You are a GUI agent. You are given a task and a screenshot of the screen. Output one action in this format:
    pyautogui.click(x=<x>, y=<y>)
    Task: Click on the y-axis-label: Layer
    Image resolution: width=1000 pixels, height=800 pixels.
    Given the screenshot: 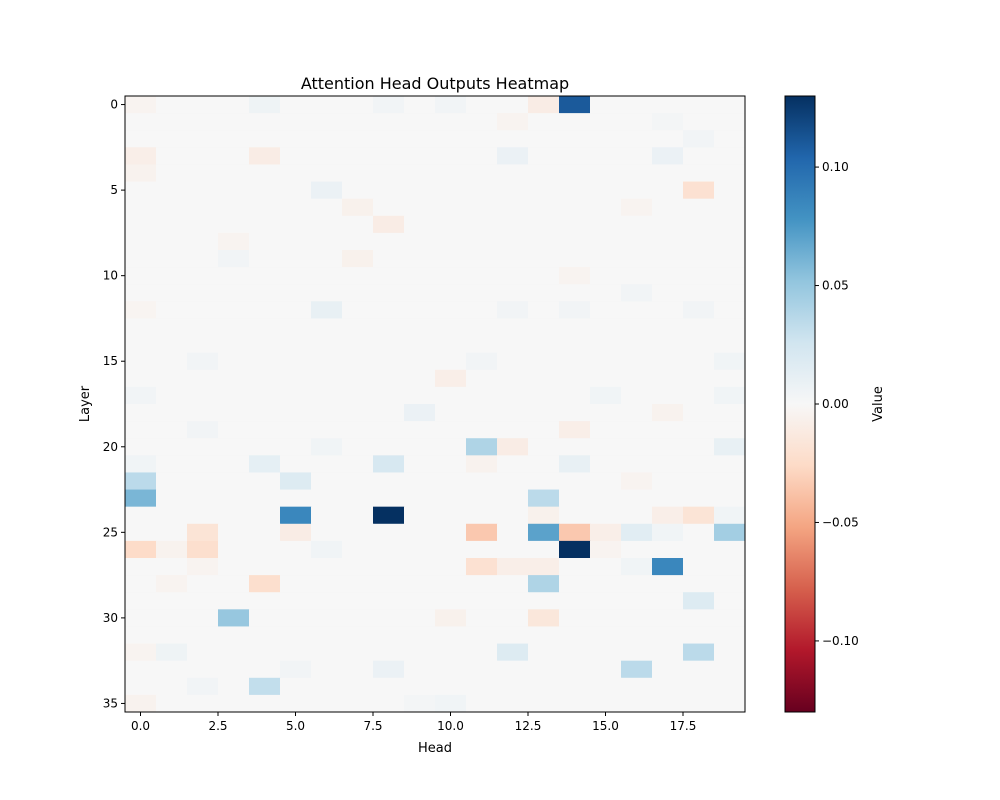 What is the action you would take?
    pyautogui.click(x=85, y=403)
    